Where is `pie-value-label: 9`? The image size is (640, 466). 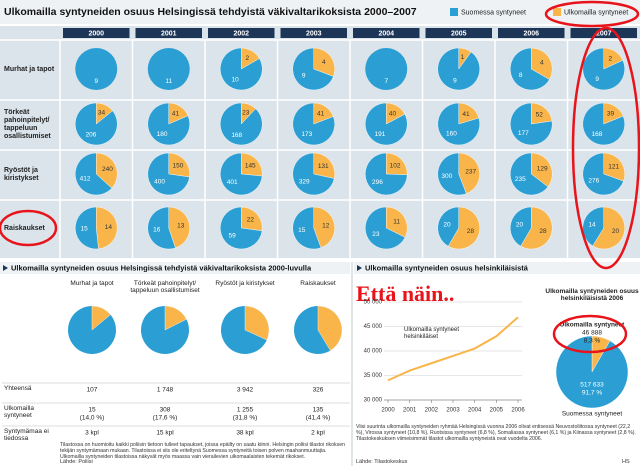 pie-value-label: 9 is located at coordinates (96, 81).